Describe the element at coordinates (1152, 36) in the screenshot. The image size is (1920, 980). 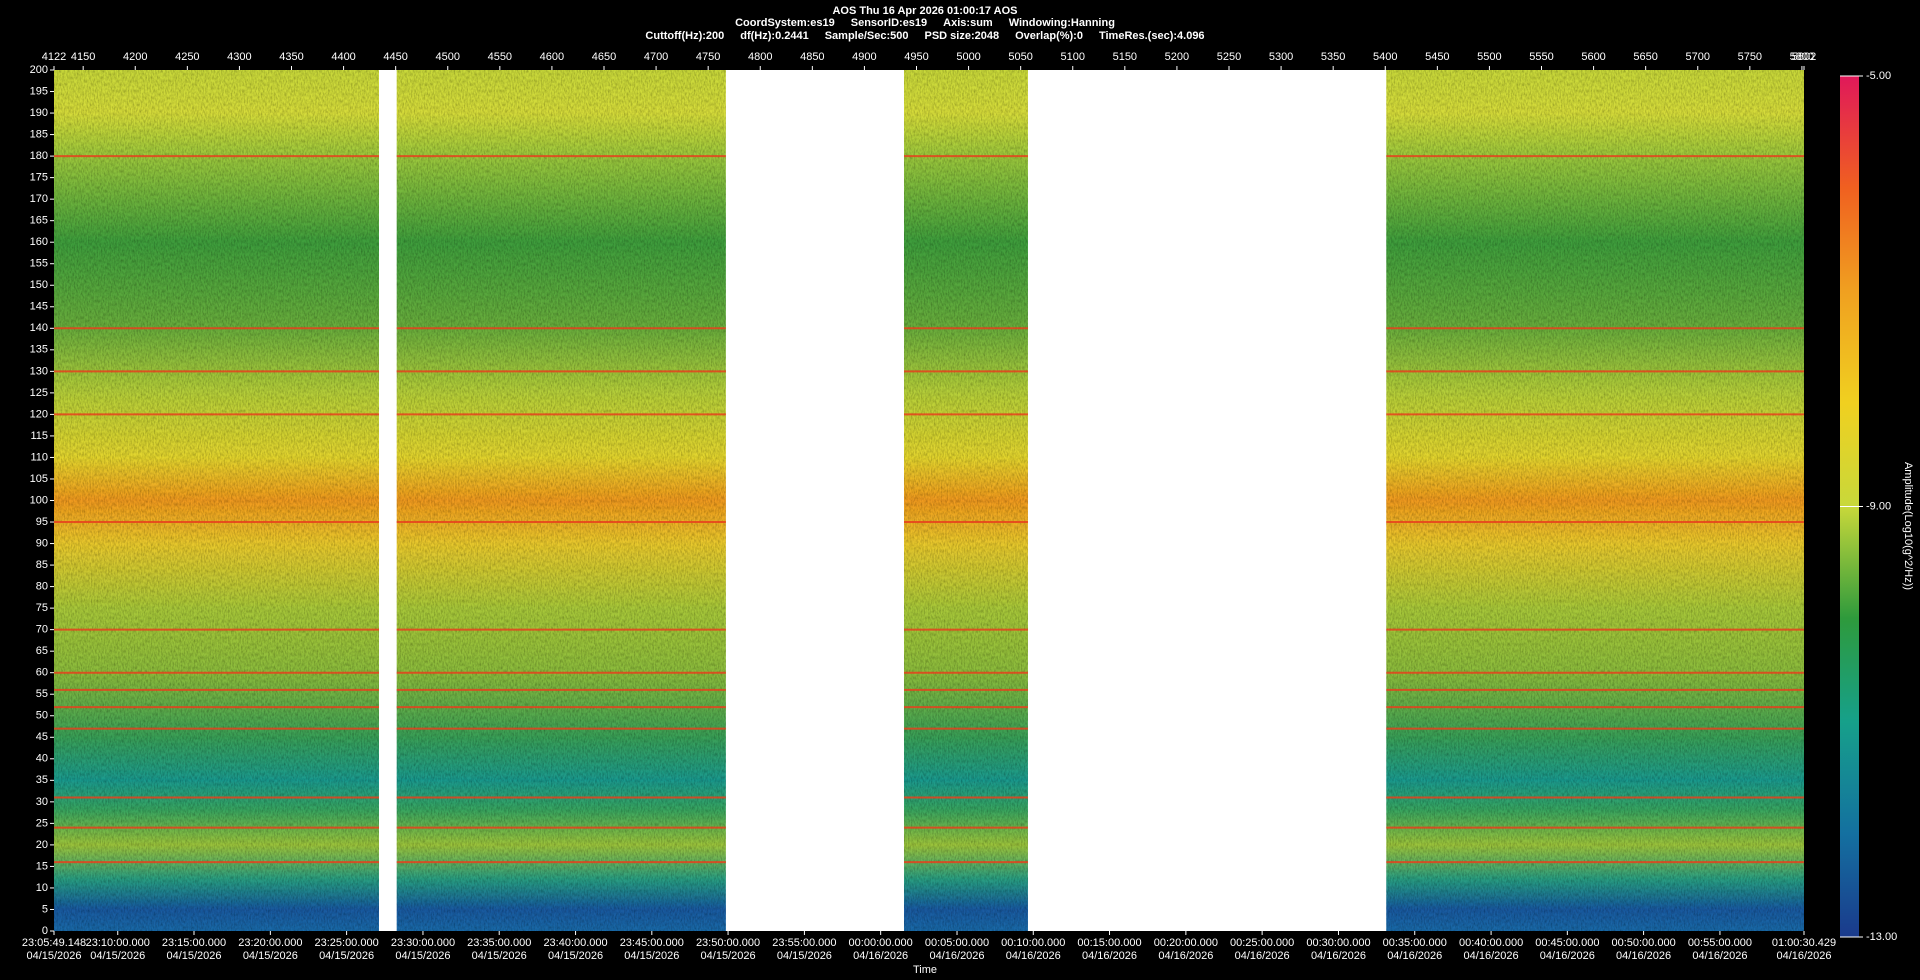
I see `header-item: TimeRes.(sec):4.096` at that location.